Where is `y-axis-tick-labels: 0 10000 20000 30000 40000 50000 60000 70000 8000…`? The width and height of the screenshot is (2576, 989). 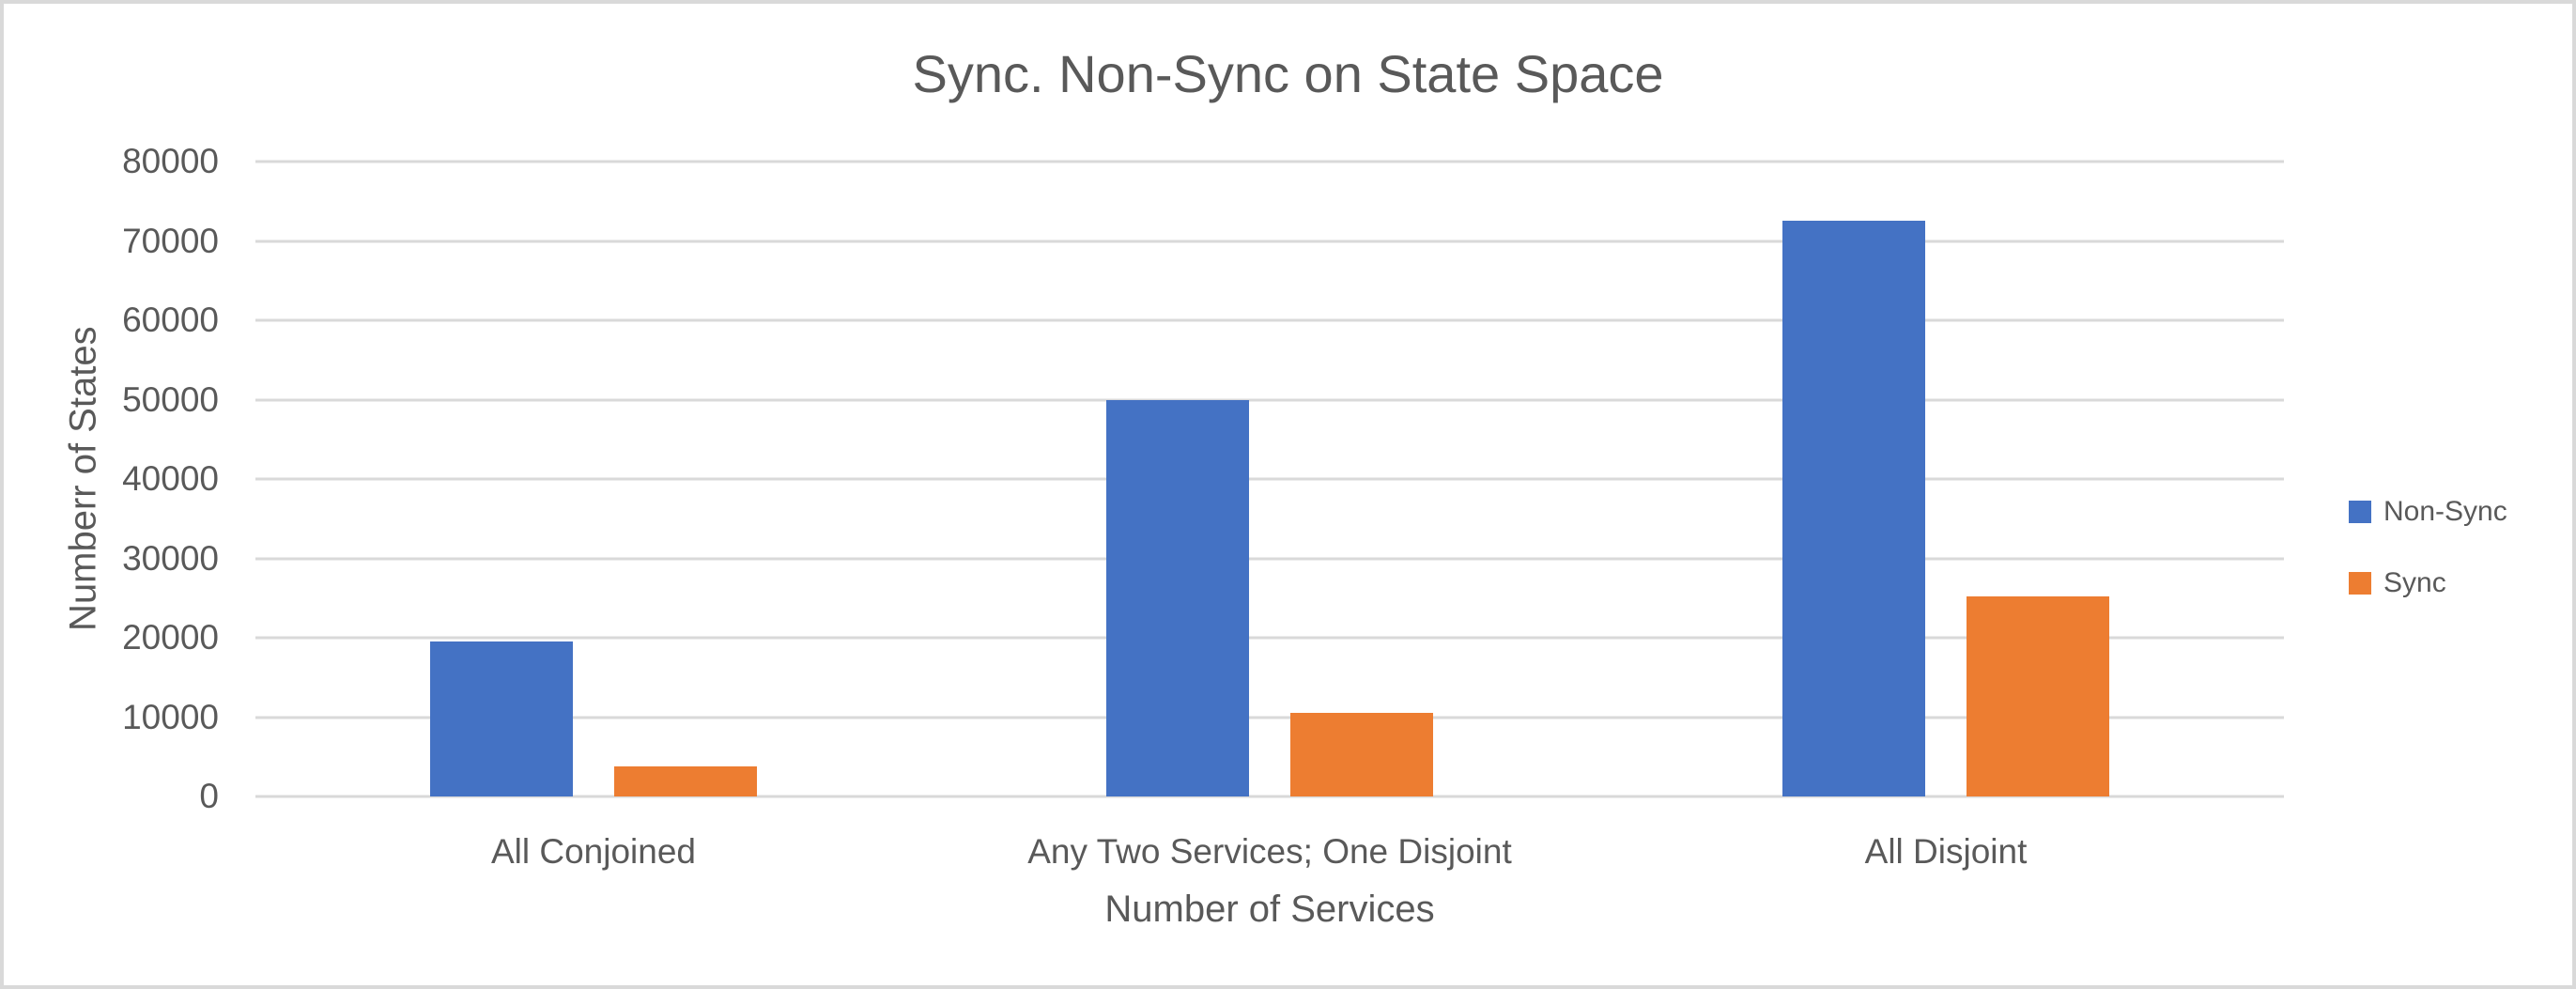 y-axis-tick-labels: 0 10000 20000 30000 40000 50000 60000 70000 8000… is located at coordinates (111, 478).